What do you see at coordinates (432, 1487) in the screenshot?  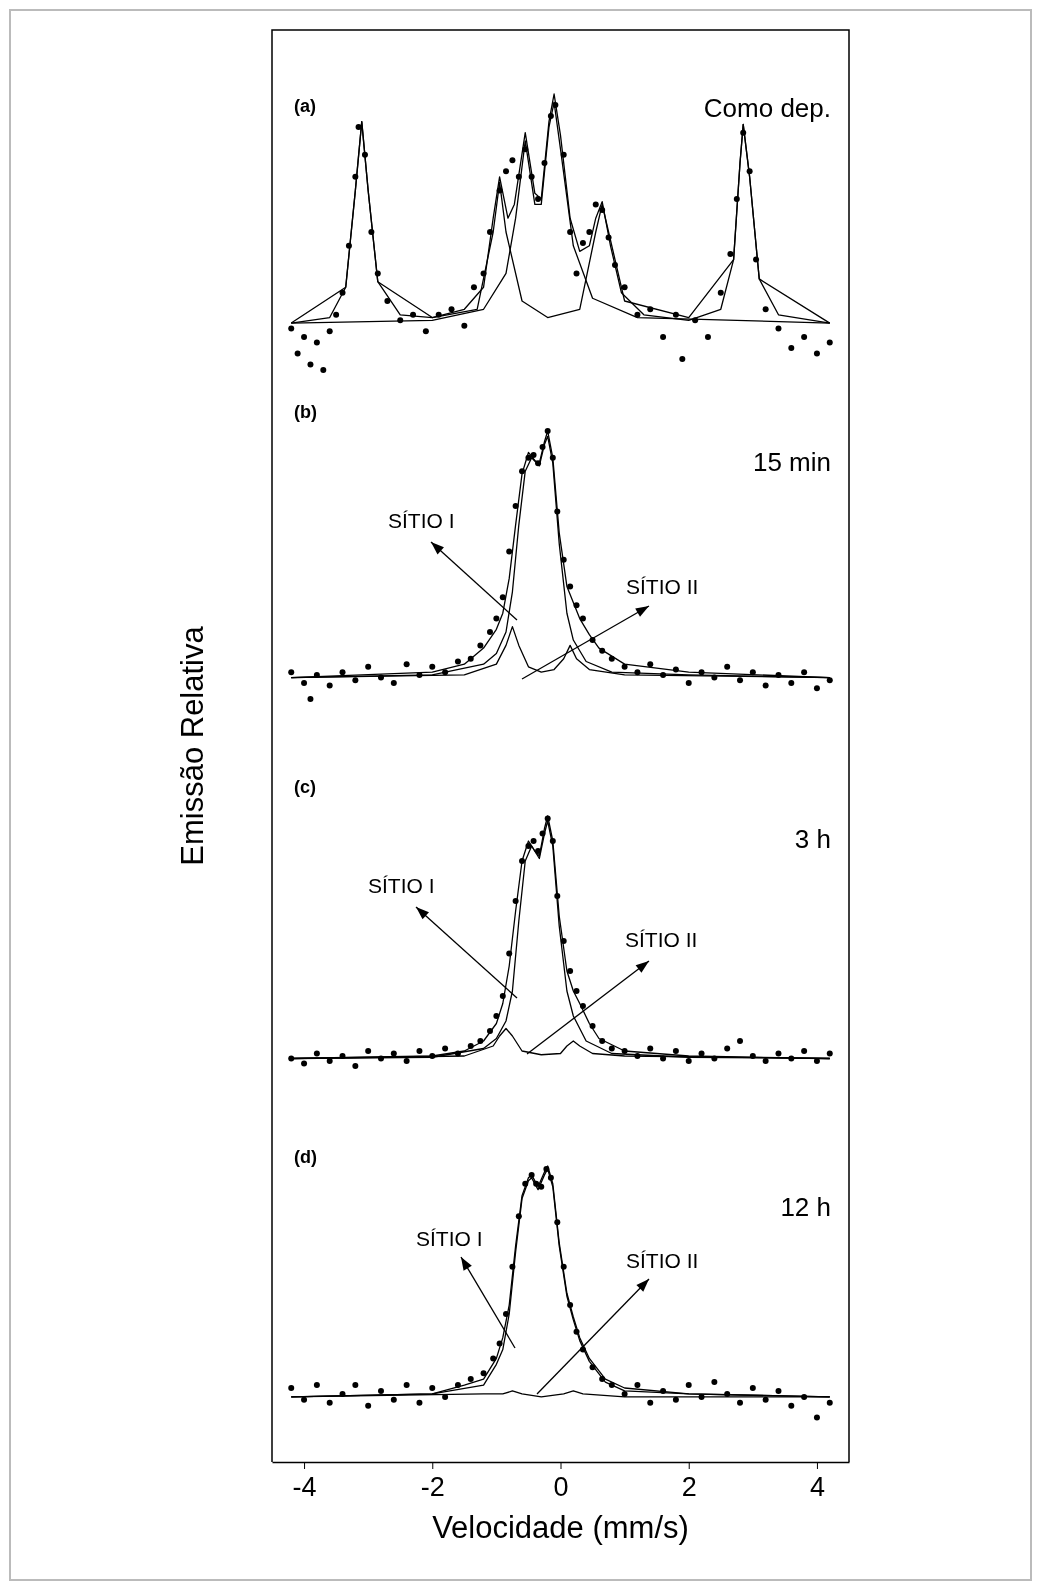 I see `x-tick-label: -2` at bounding box center [432, 1487].